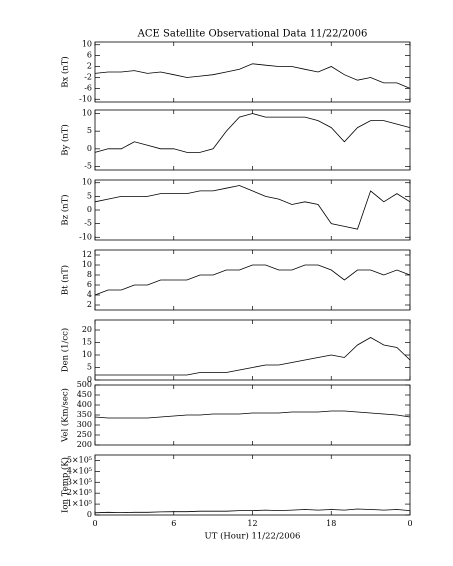 Image resolution: width=453 pixels, height=566 pixels. Describe the element at coordinates (79, 481) in the screenshot. I see `y-tick-label: 3×10⁵` at that location.